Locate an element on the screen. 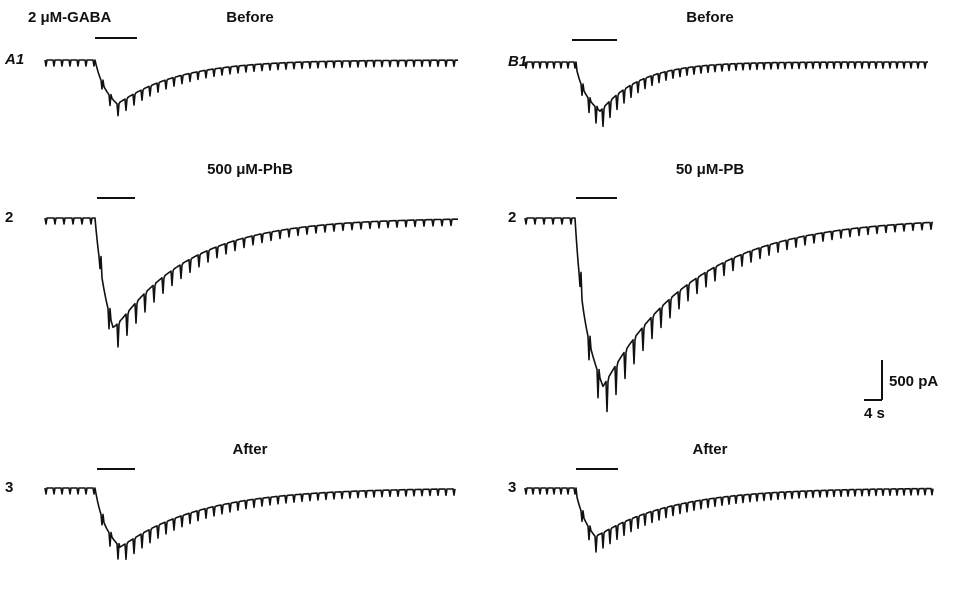  scale-time-label: 4 s is located at coordinates (874, 413).